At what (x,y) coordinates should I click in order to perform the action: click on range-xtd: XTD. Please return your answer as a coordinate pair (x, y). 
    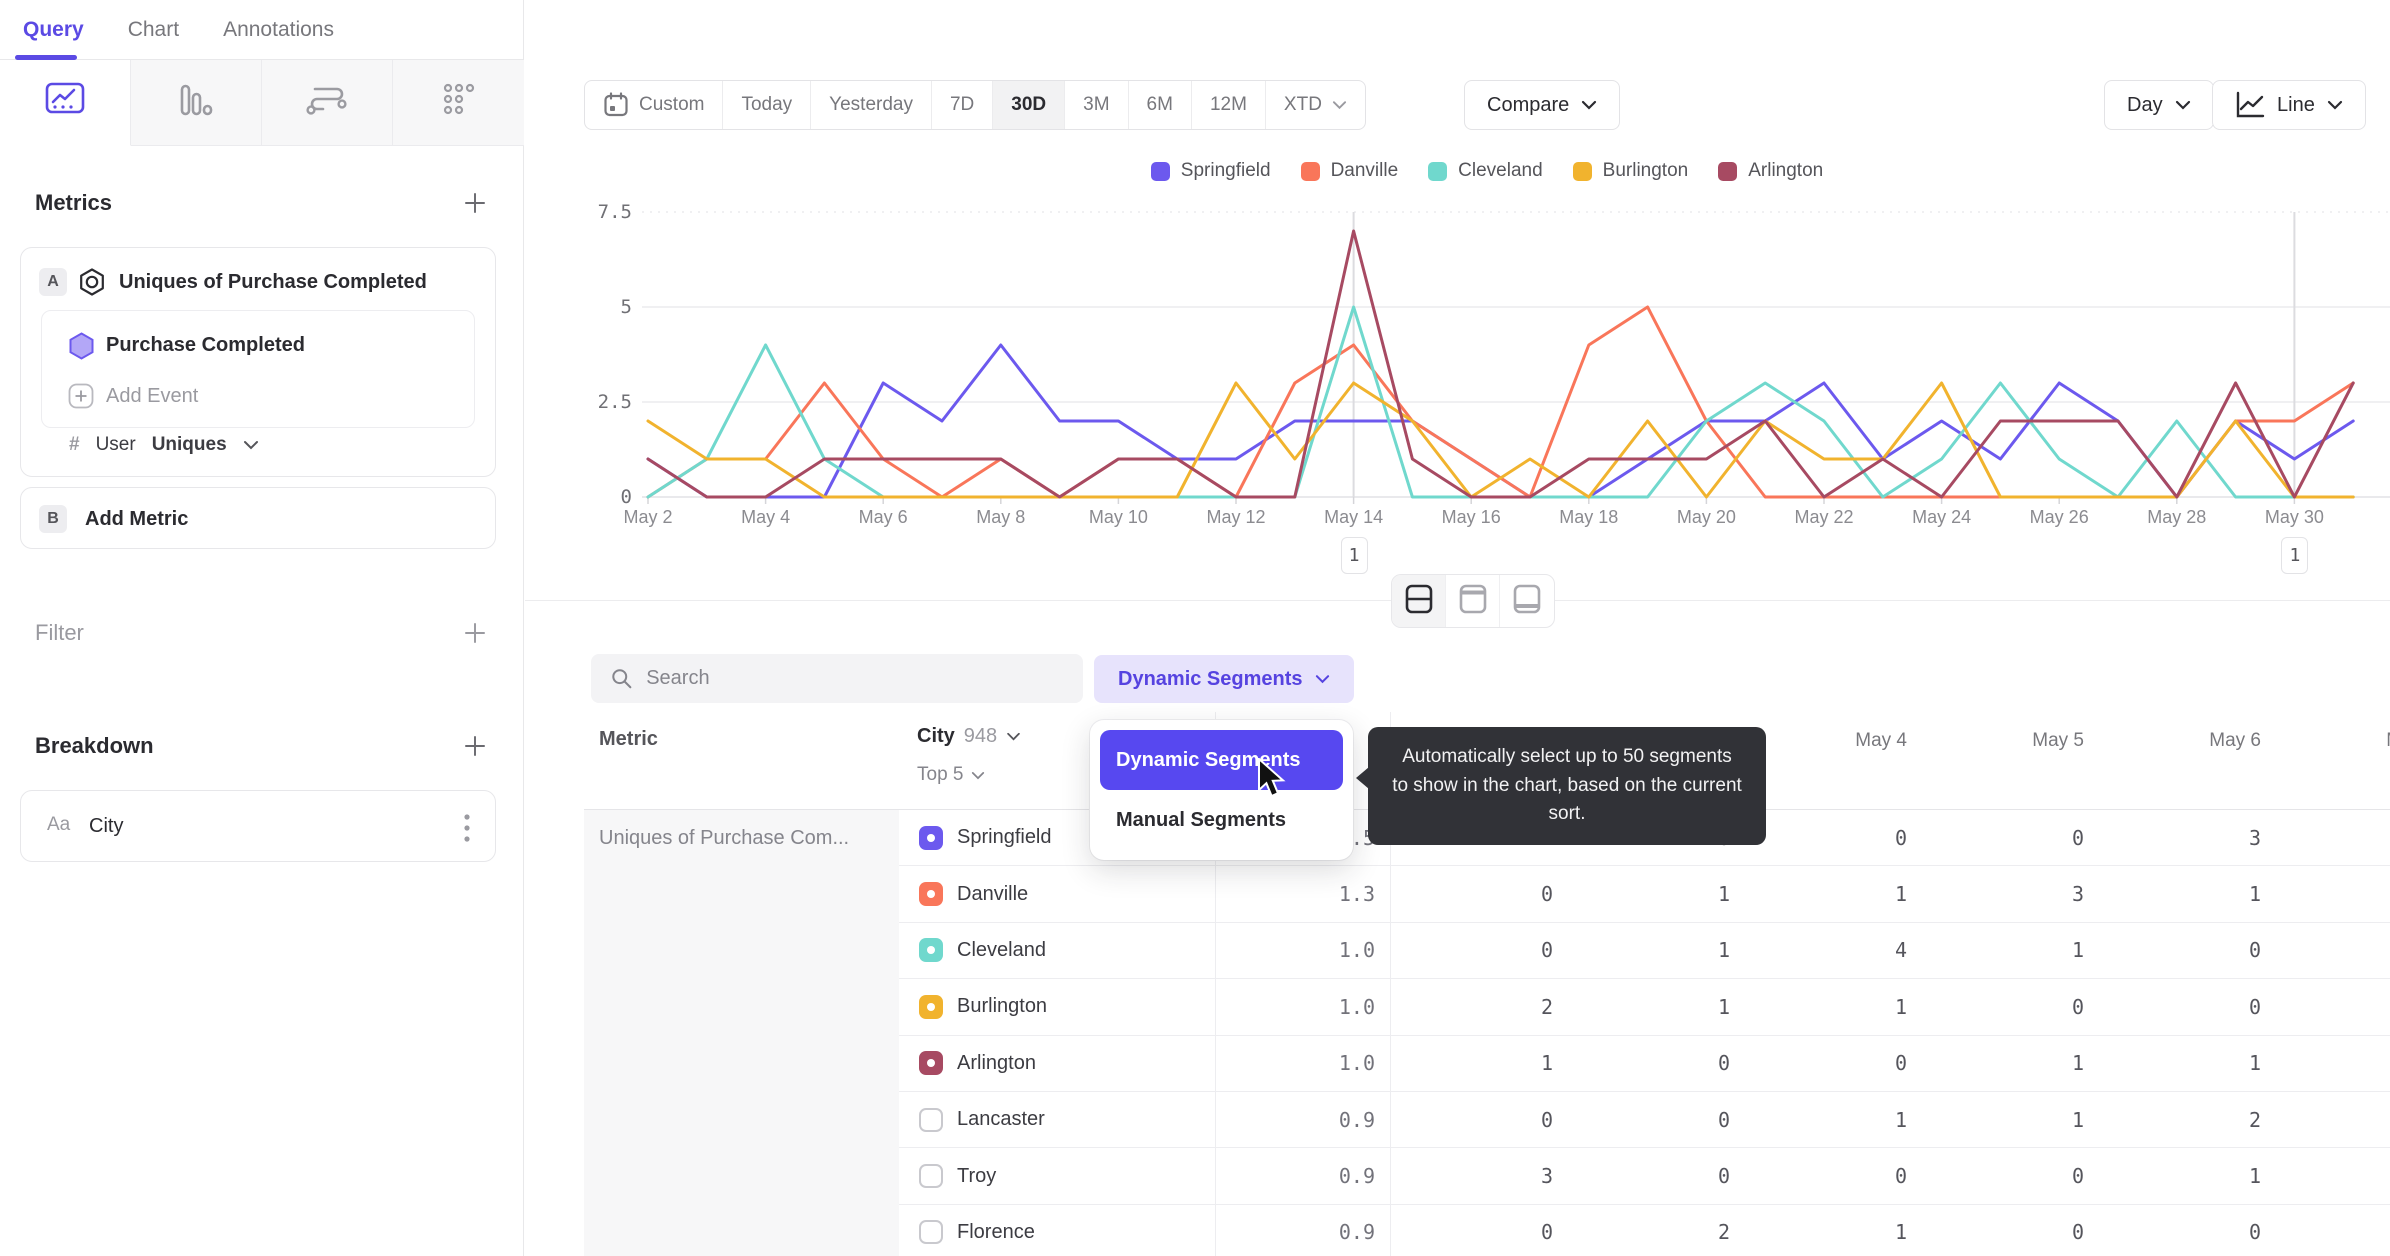
    Looking at the image, I should click on (1315, 105).